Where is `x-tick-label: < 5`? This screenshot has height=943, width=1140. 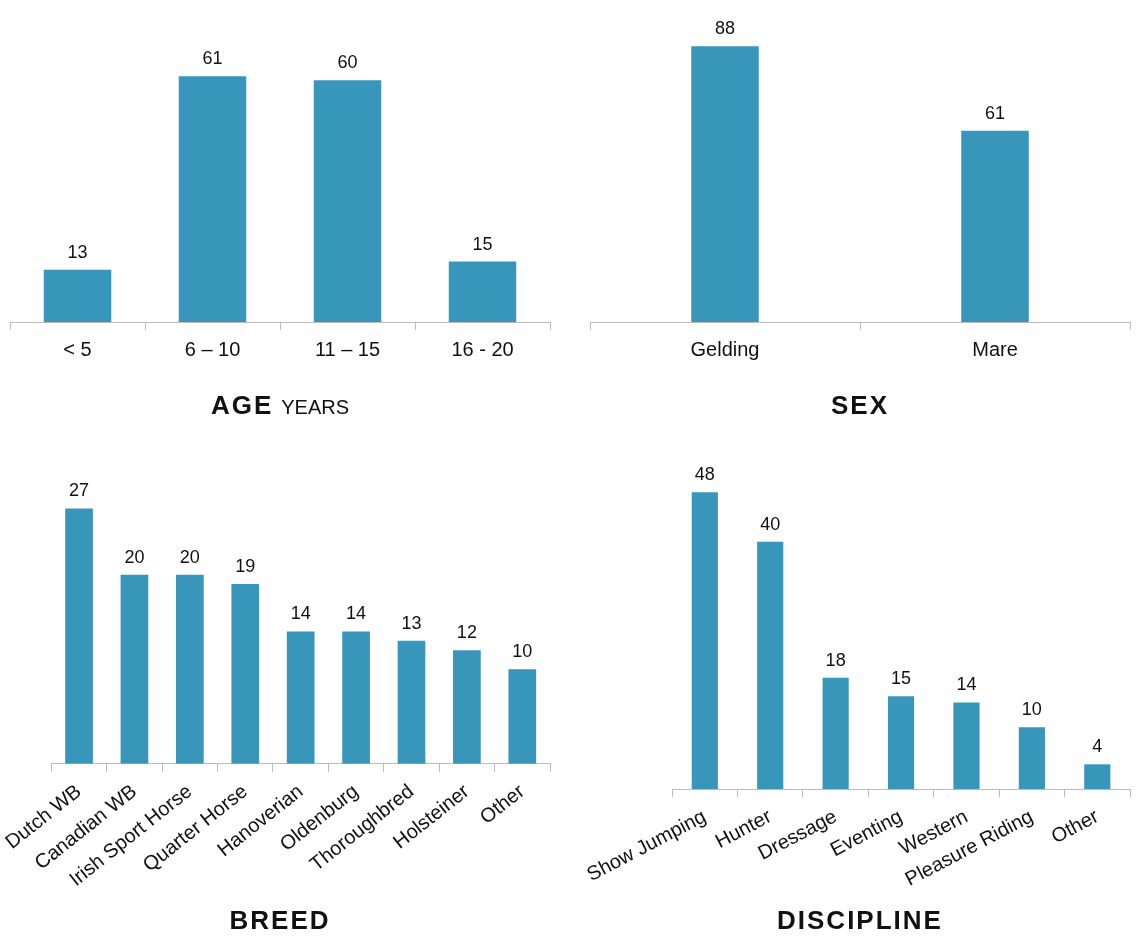 x-tick-label: < 5 is located at coordinates (77, 348).